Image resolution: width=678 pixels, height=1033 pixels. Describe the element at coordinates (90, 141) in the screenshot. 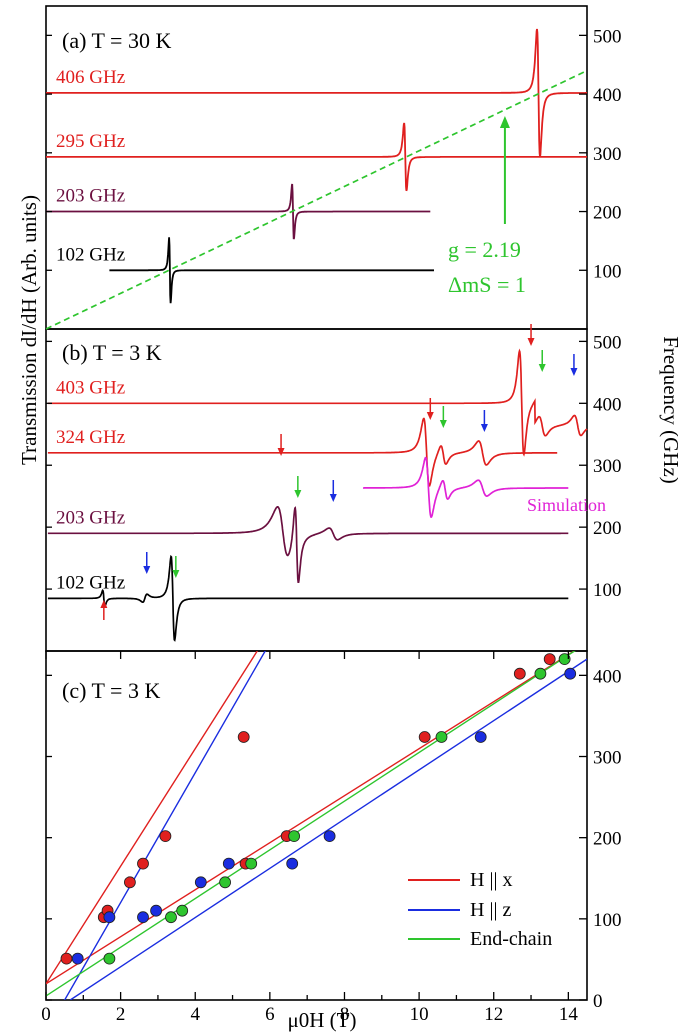

I see `freq-label-a-2: 295 GHz` at that location.